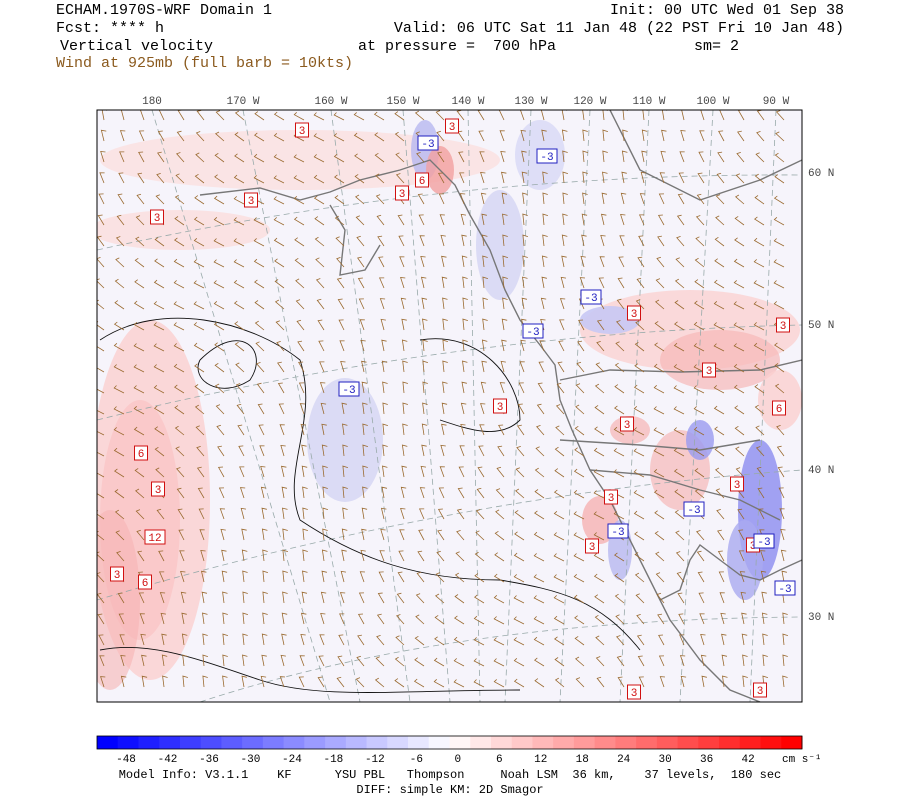 The height and width of the screenshot is (800, 900). I want to click on smoothing: sm= 2, so click(716, 46).